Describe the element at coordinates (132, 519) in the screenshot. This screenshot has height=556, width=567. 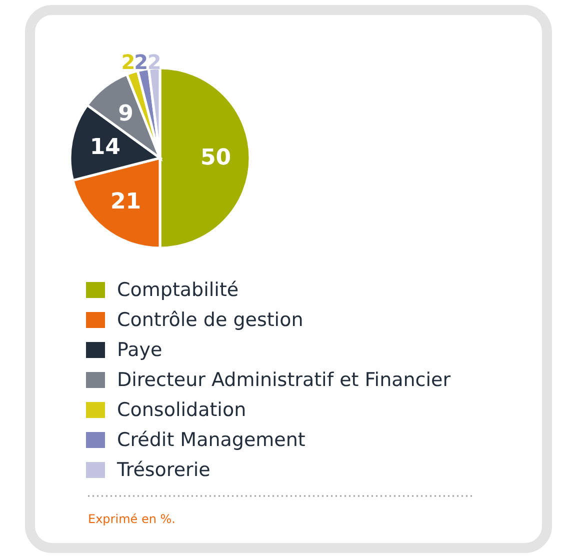
I see `text: Exprimé en %.` at that location.